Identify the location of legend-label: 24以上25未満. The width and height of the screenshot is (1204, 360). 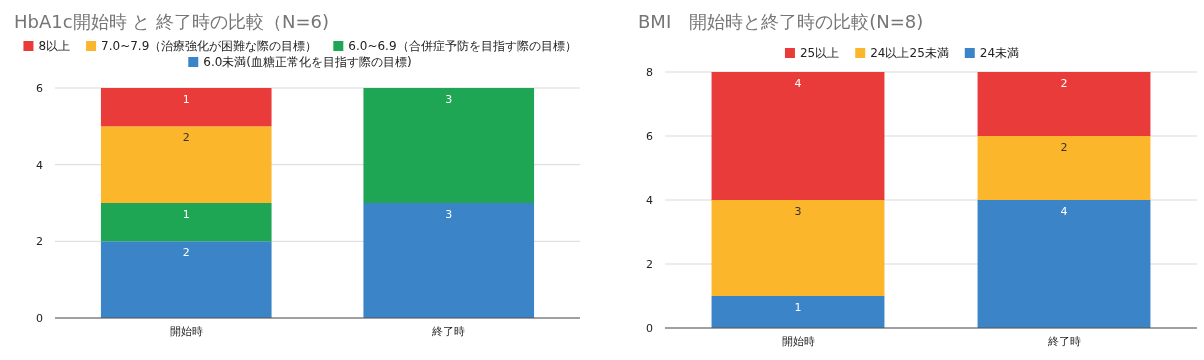
(909, 53).